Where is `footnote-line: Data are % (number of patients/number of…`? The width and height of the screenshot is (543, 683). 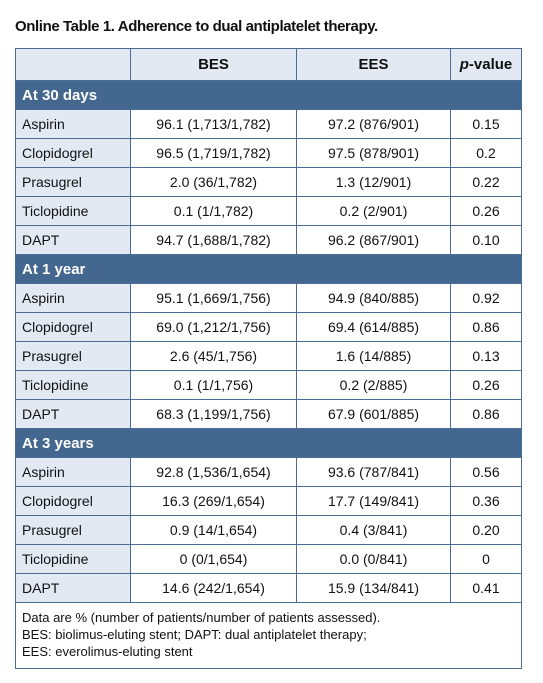
footnote-line: Data are % (number of patients/number of… is located at coordinates (201, 617).